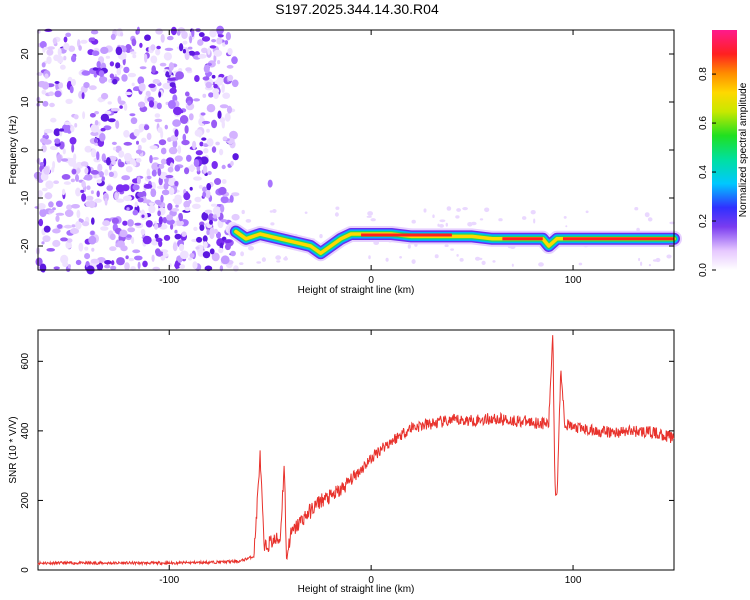 This screenshot has width=750, height=600. I want to click on x-tick-label: 0, so click(371, 580).